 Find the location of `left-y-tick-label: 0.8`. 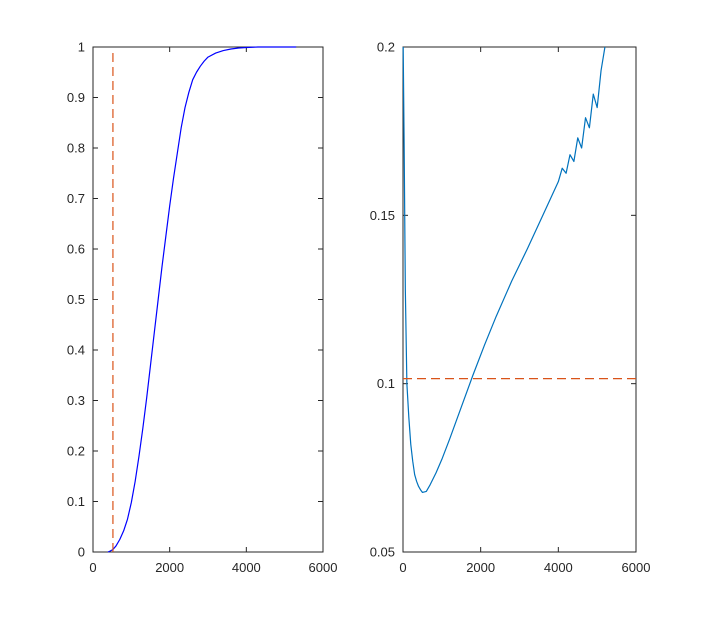

left-y-tick-label: 0.8 is located at coordinates (76, 148).